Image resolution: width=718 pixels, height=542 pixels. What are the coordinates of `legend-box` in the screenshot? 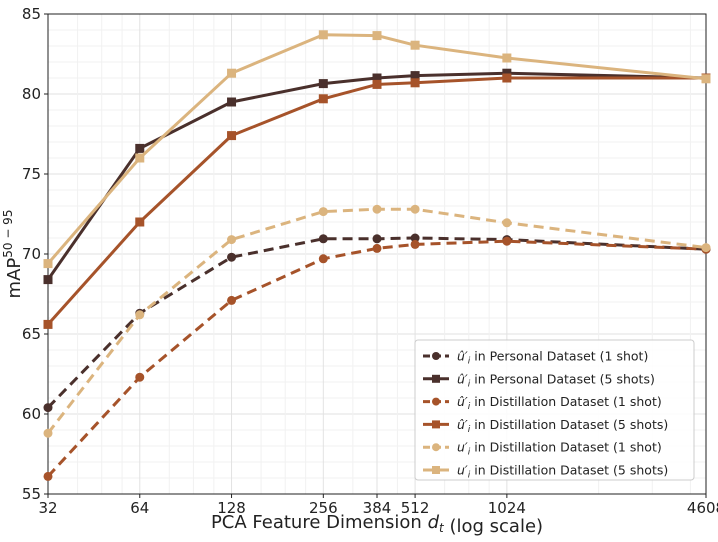 It's located at (554, 410).